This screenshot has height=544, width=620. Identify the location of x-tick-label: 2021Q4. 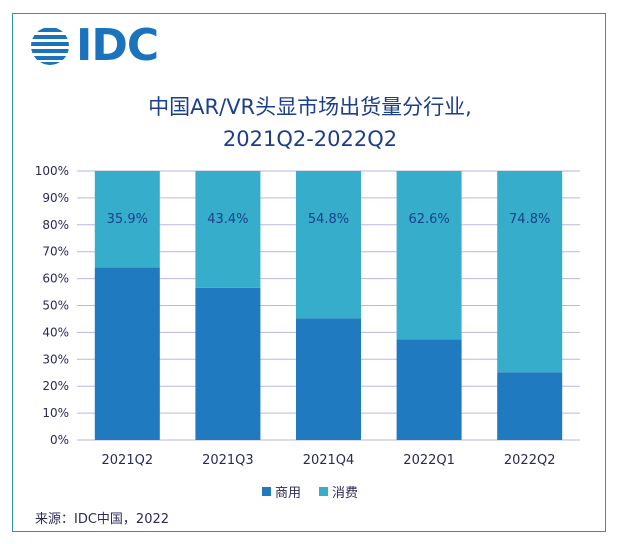
(329, 460).